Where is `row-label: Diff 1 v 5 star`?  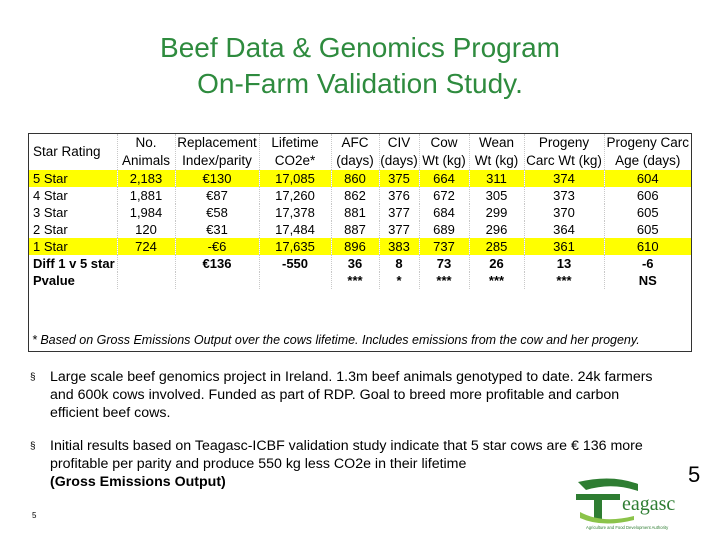
row-label: Diff 1 v 5 star is located at coordinates (74, 263).